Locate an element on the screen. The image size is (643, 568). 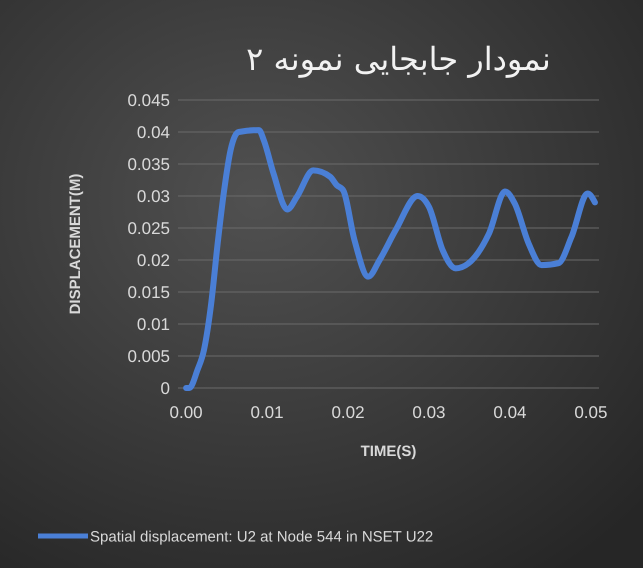
y-tick-label: 0.03 is located at coordinates (153, 196).